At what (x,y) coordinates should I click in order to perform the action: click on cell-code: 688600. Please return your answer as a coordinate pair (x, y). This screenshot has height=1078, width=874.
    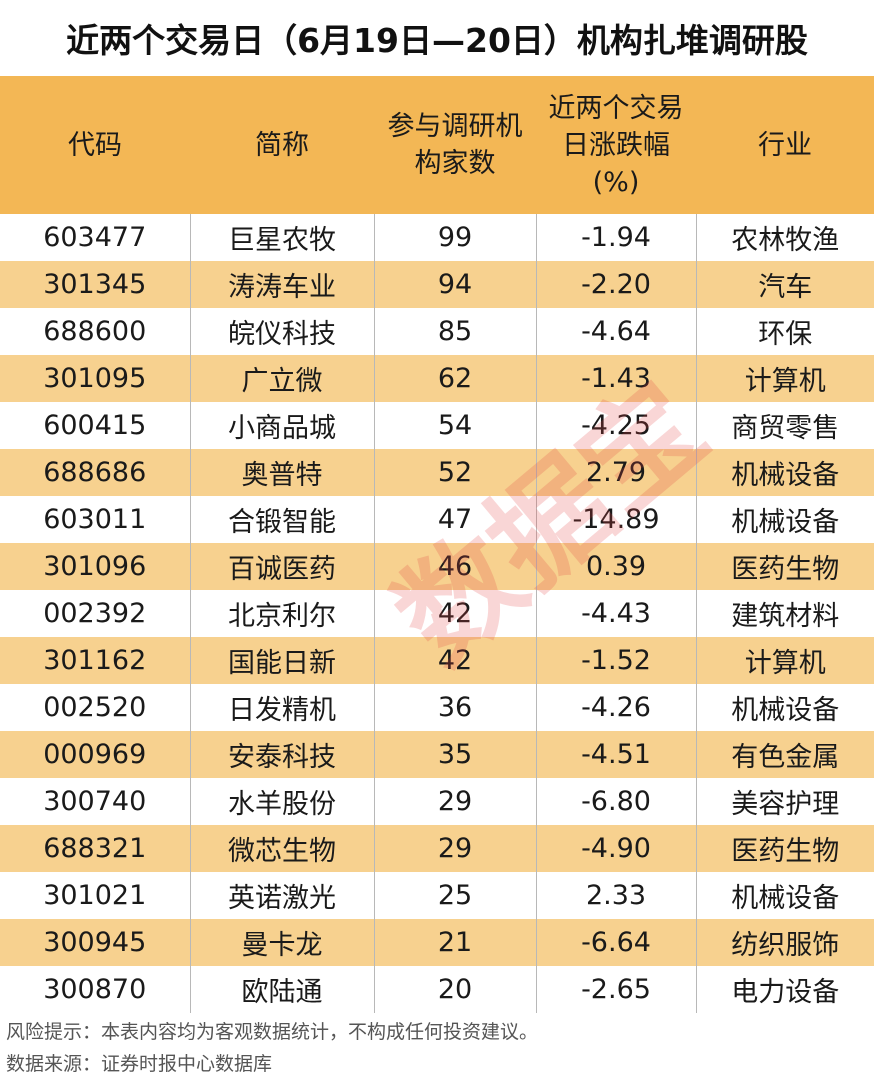
    Looking at the image, I should click on (95, 331).